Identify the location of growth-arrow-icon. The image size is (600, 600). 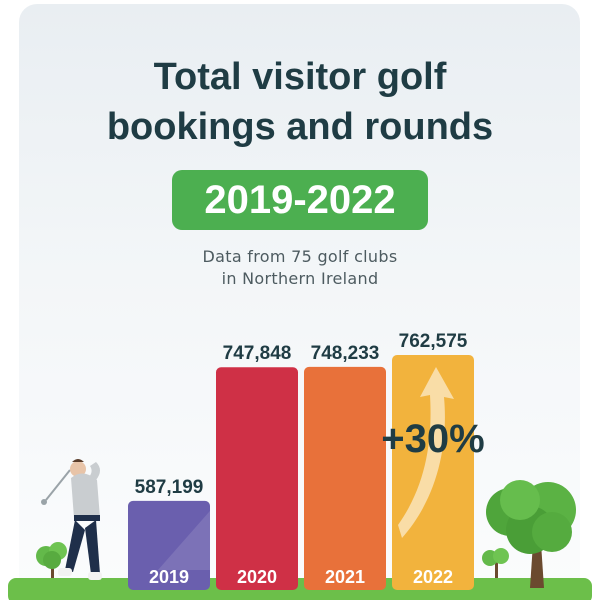
(426, 452).